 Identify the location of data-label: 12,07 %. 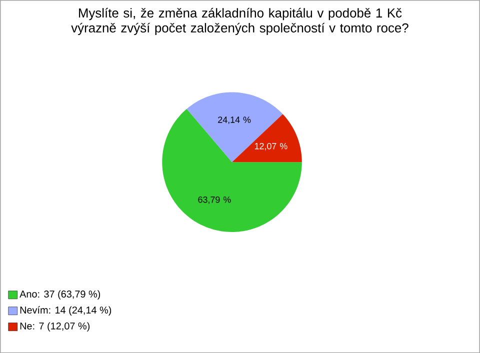
(271, 146).